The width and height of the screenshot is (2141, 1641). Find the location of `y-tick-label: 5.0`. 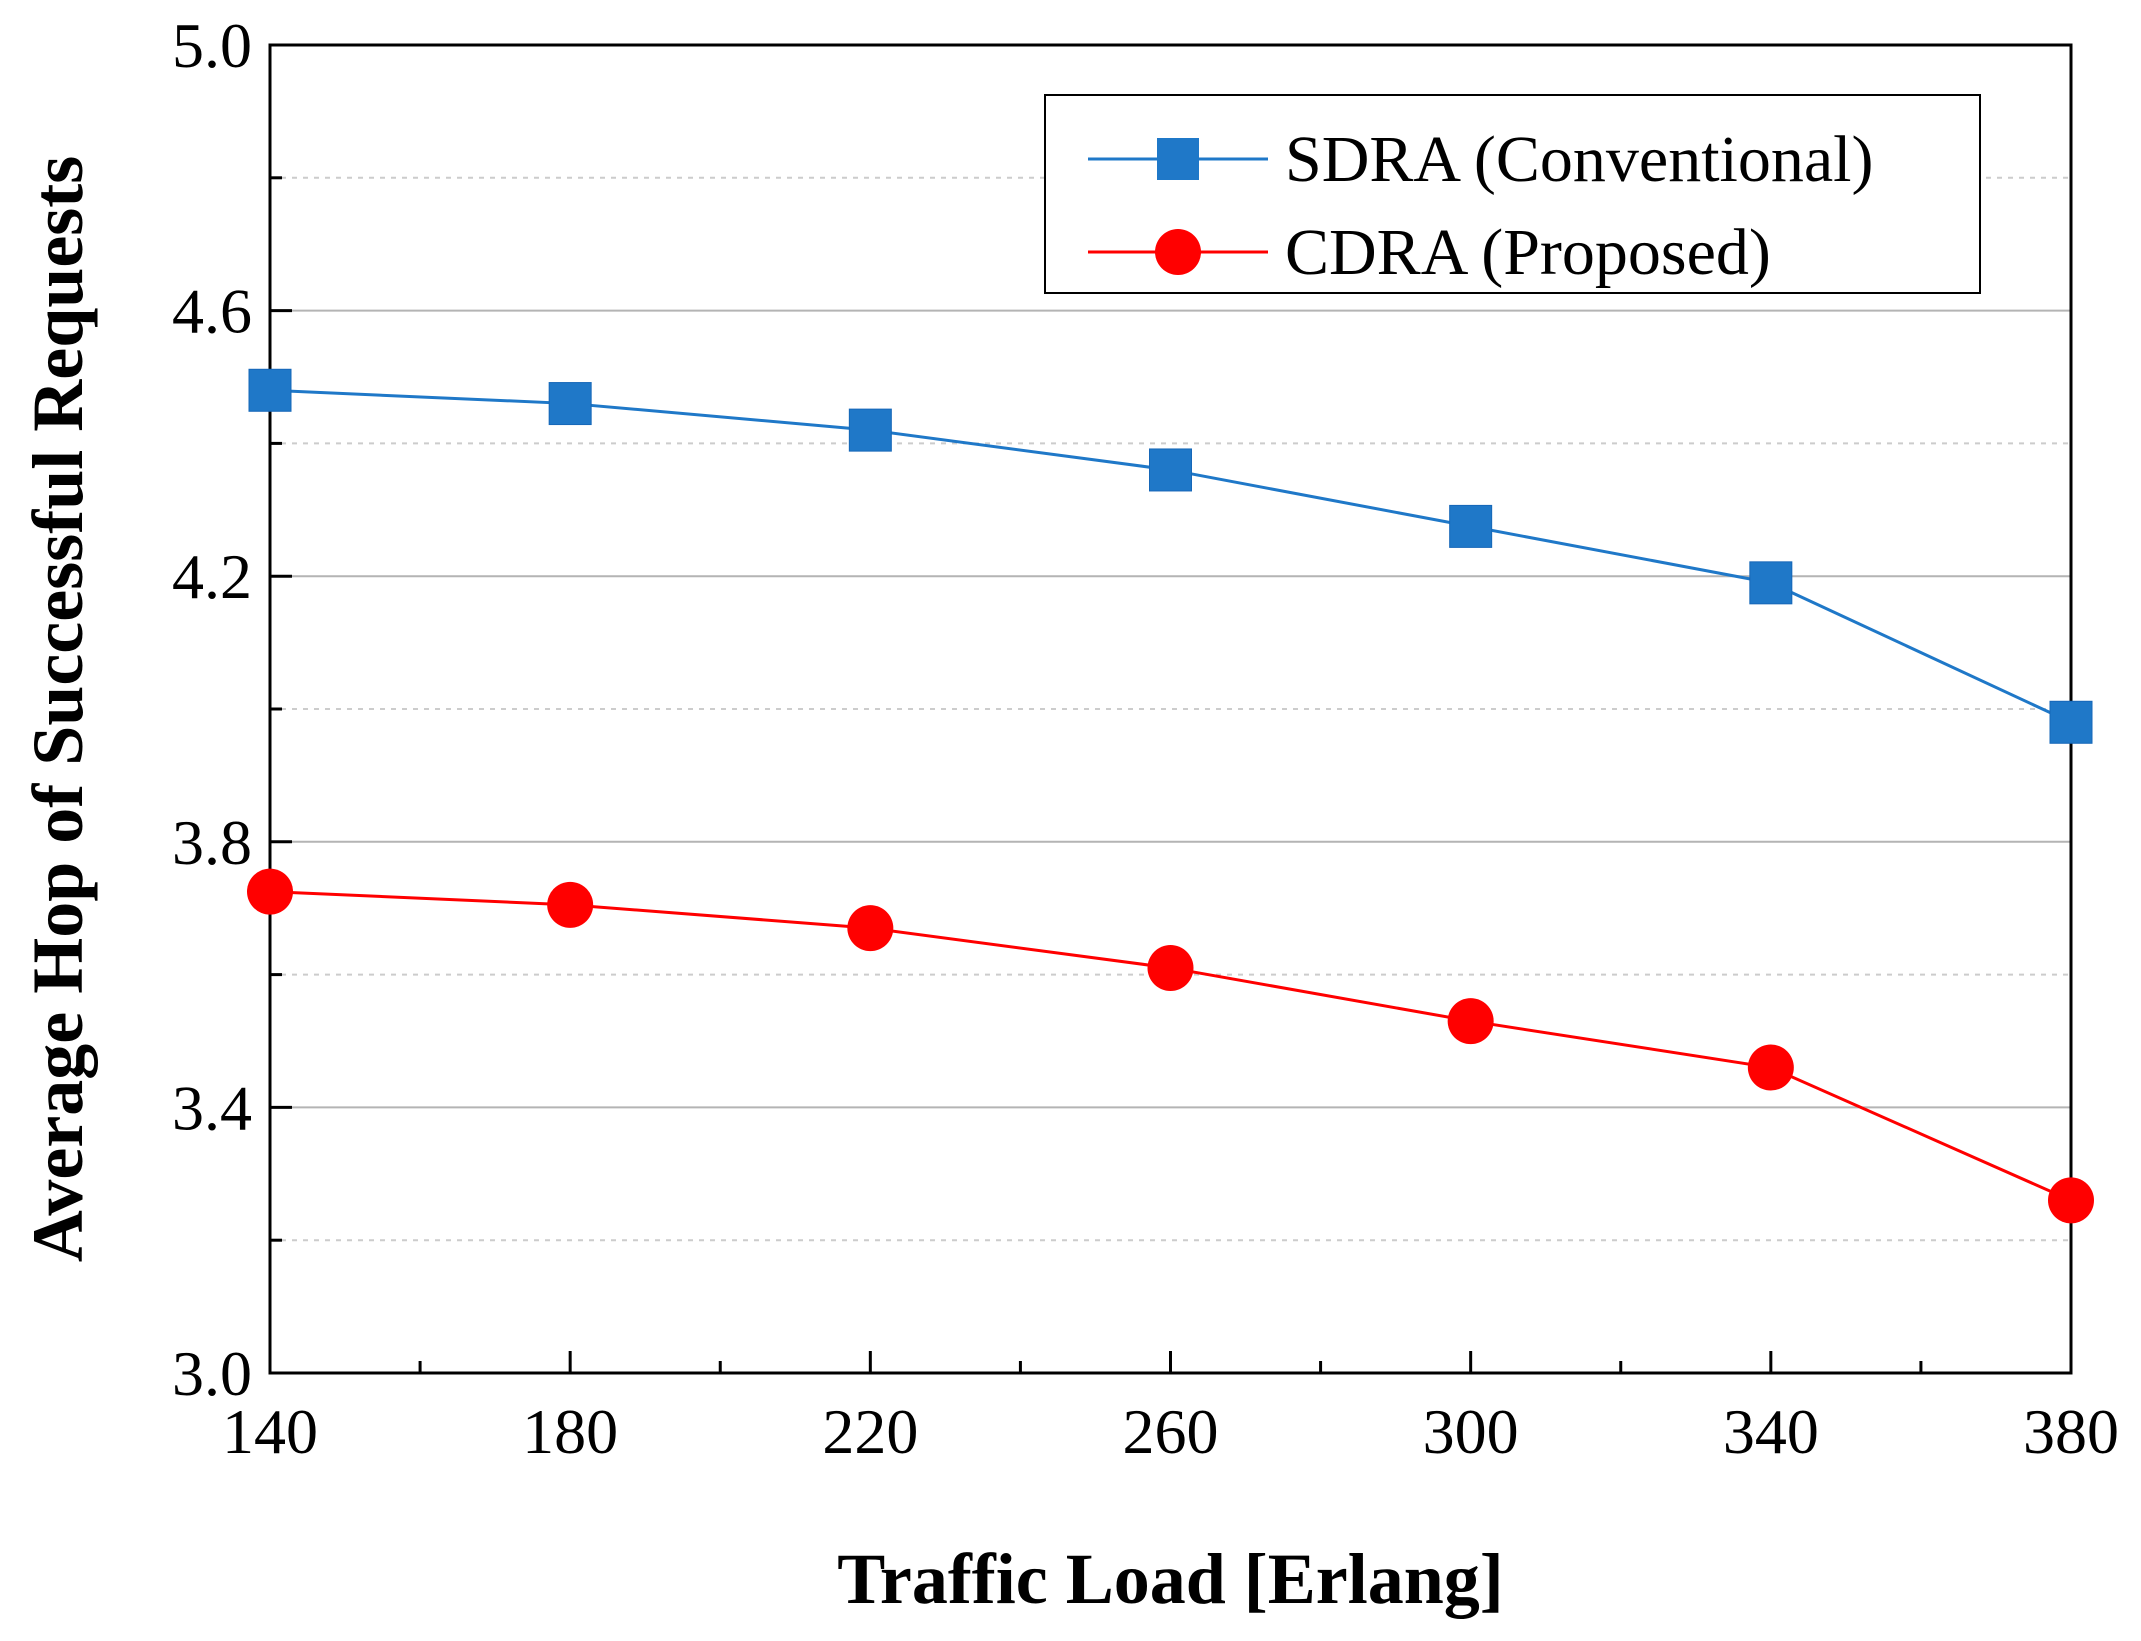

y-tick-label: 5.0 is located at coordinates (212, 45).